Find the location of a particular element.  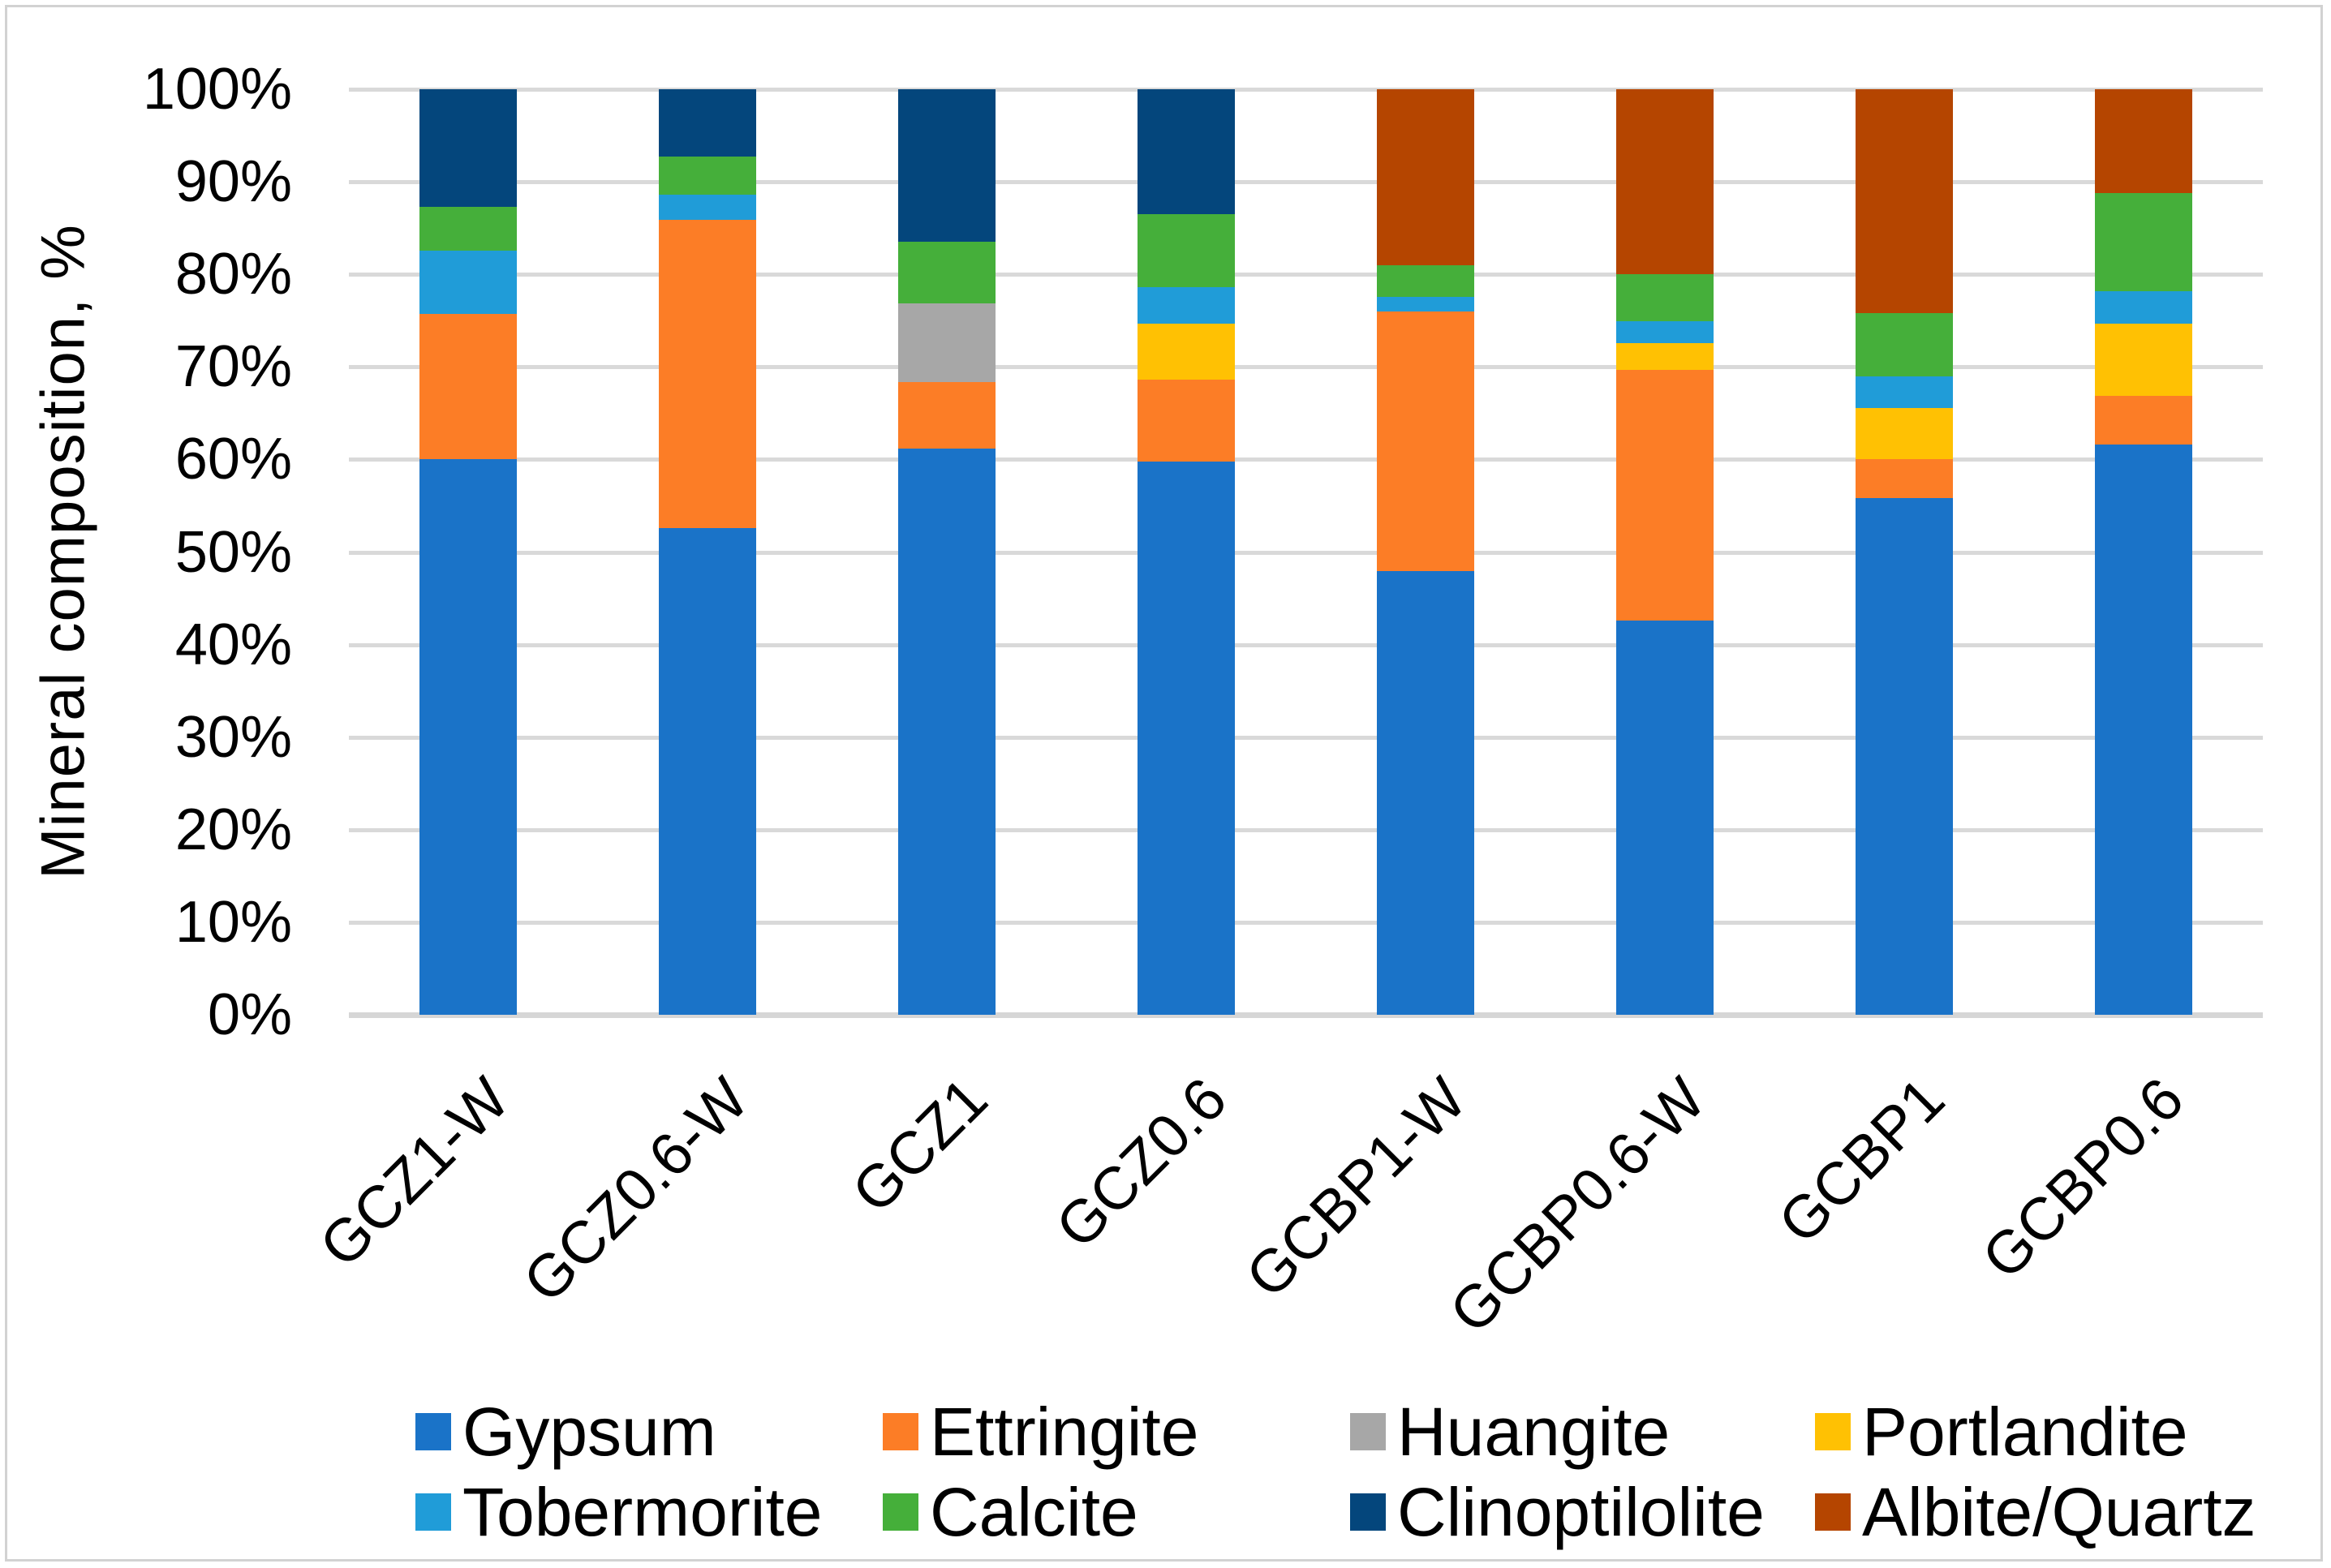

y-tick-label: 10% is located at coordinates (233, 922).